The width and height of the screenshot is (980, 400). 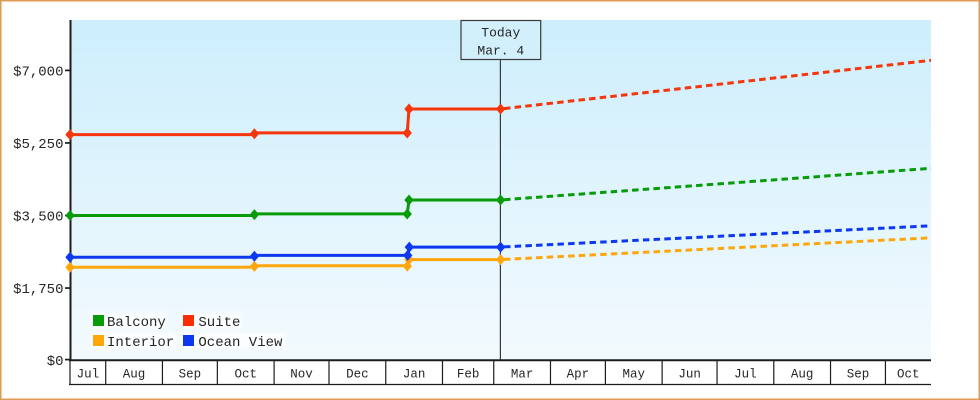 What do you see at coordinates (689, 374) in the screenshot?
I see `svg-text: Jun` at bounding box center [689, 374].